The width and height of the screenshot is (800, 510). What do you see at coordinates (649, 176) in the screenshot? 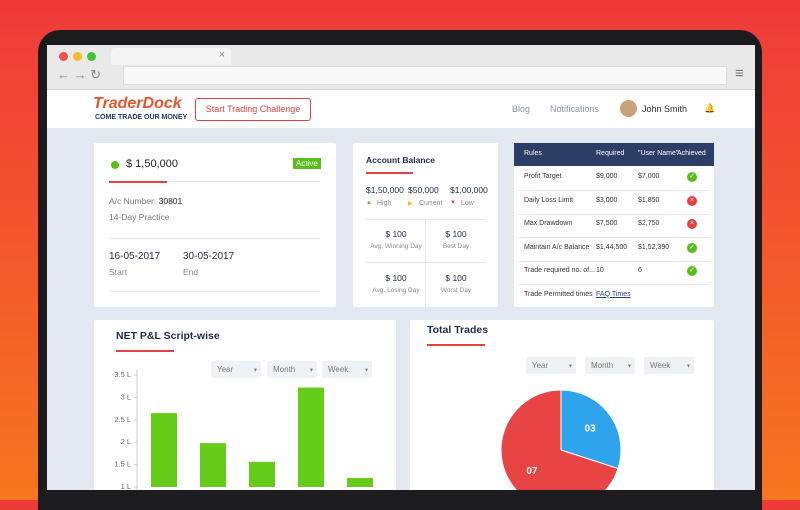
I see `table-cell: $7,000` at bounding box center [649, 176].